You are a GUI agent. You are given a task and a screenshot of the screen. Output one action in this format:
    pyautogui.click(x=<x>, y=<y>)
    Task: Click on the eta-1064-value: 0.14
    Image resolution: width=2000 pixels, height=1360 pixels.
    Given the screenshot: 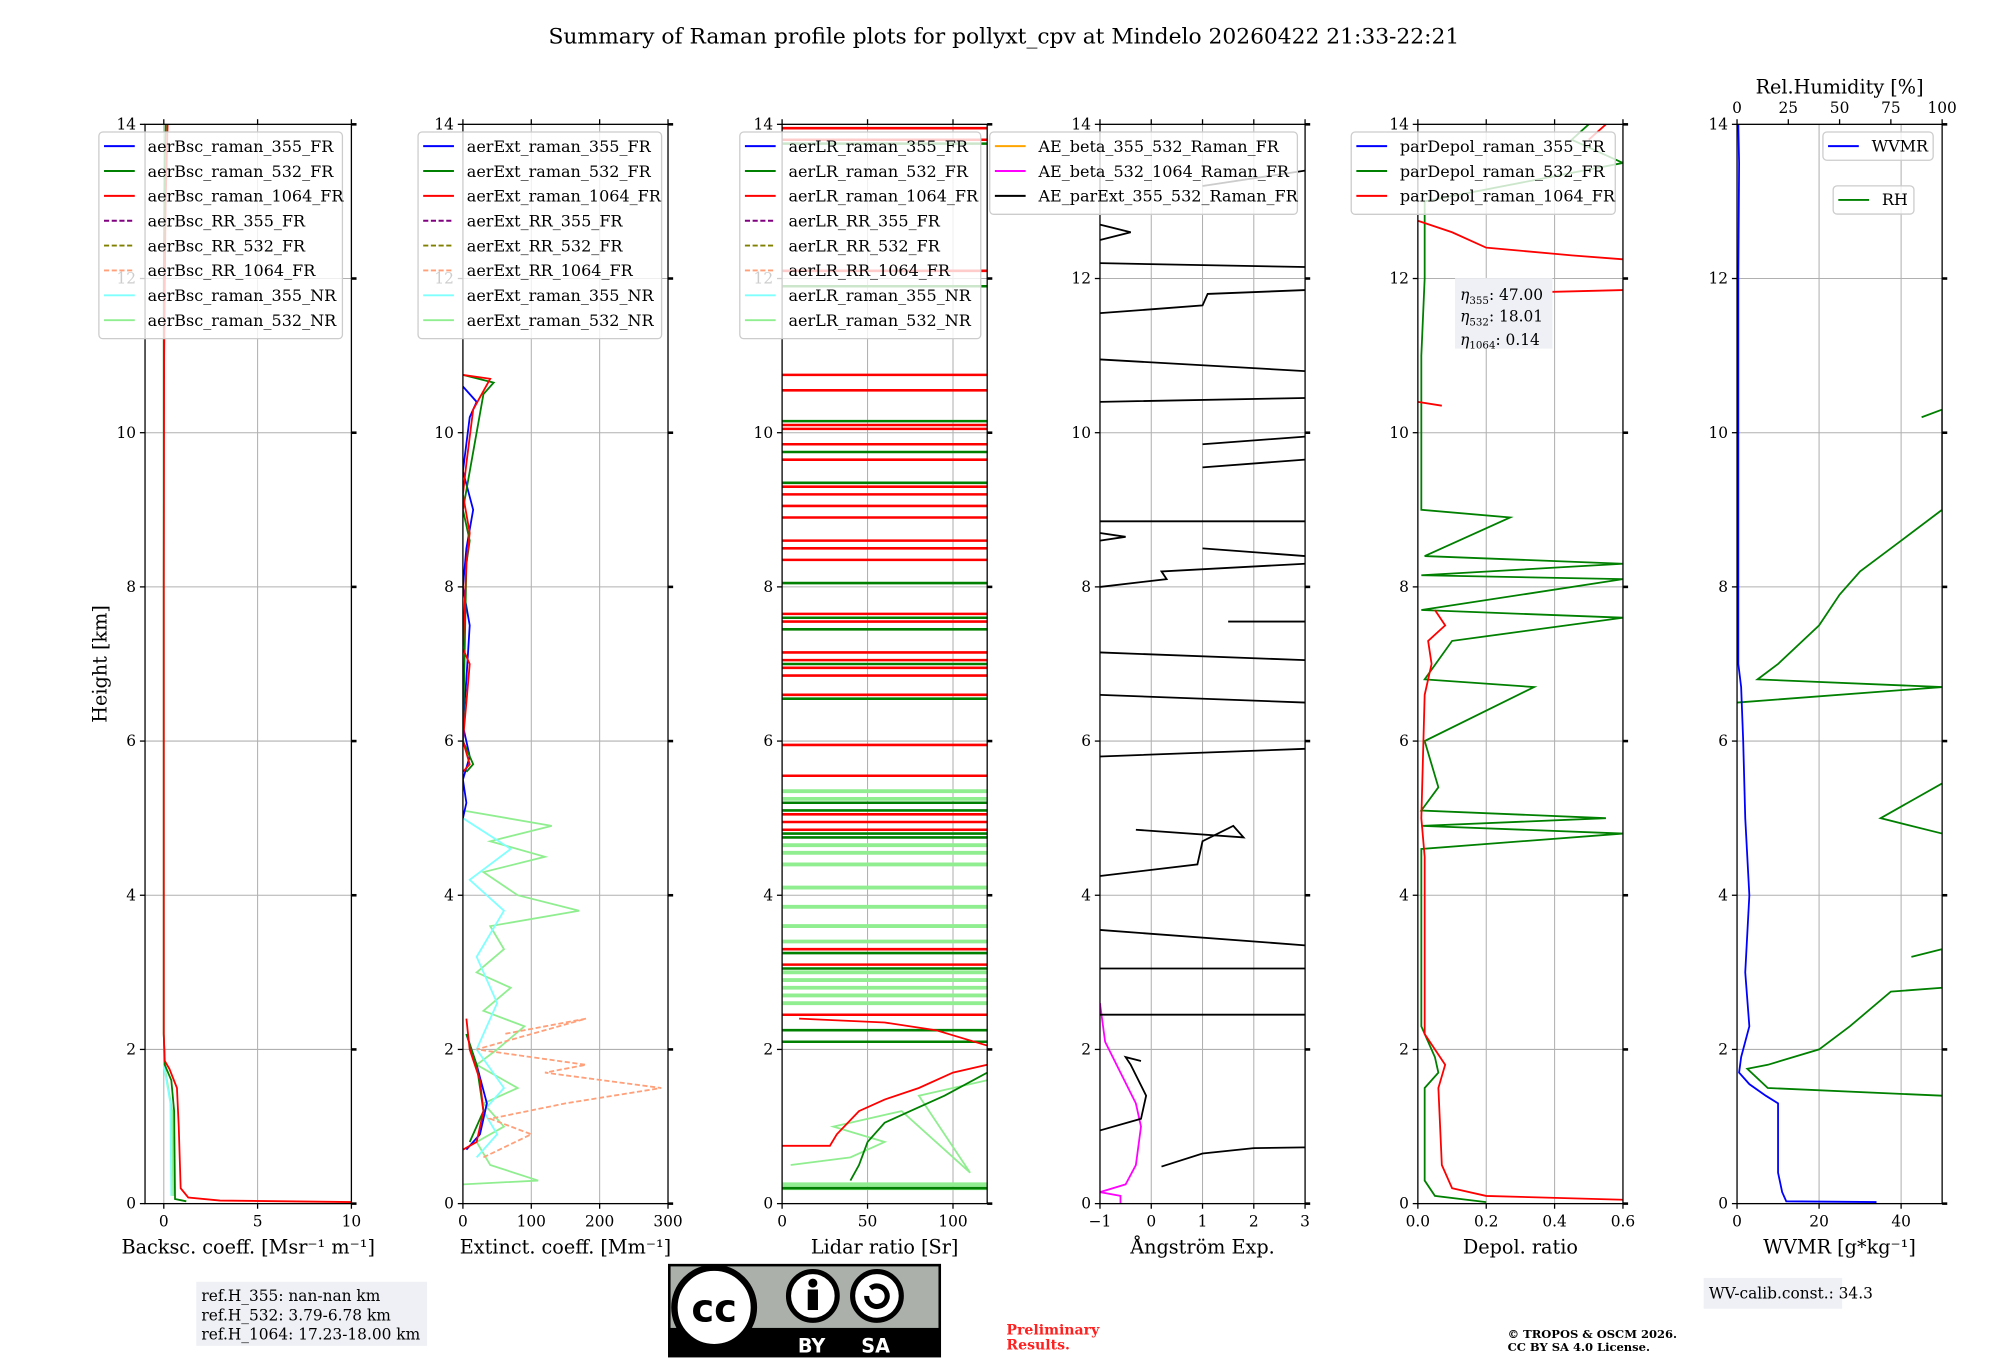 What is the action you would take?
    pyautogui.click(x=1523, y=340)
    